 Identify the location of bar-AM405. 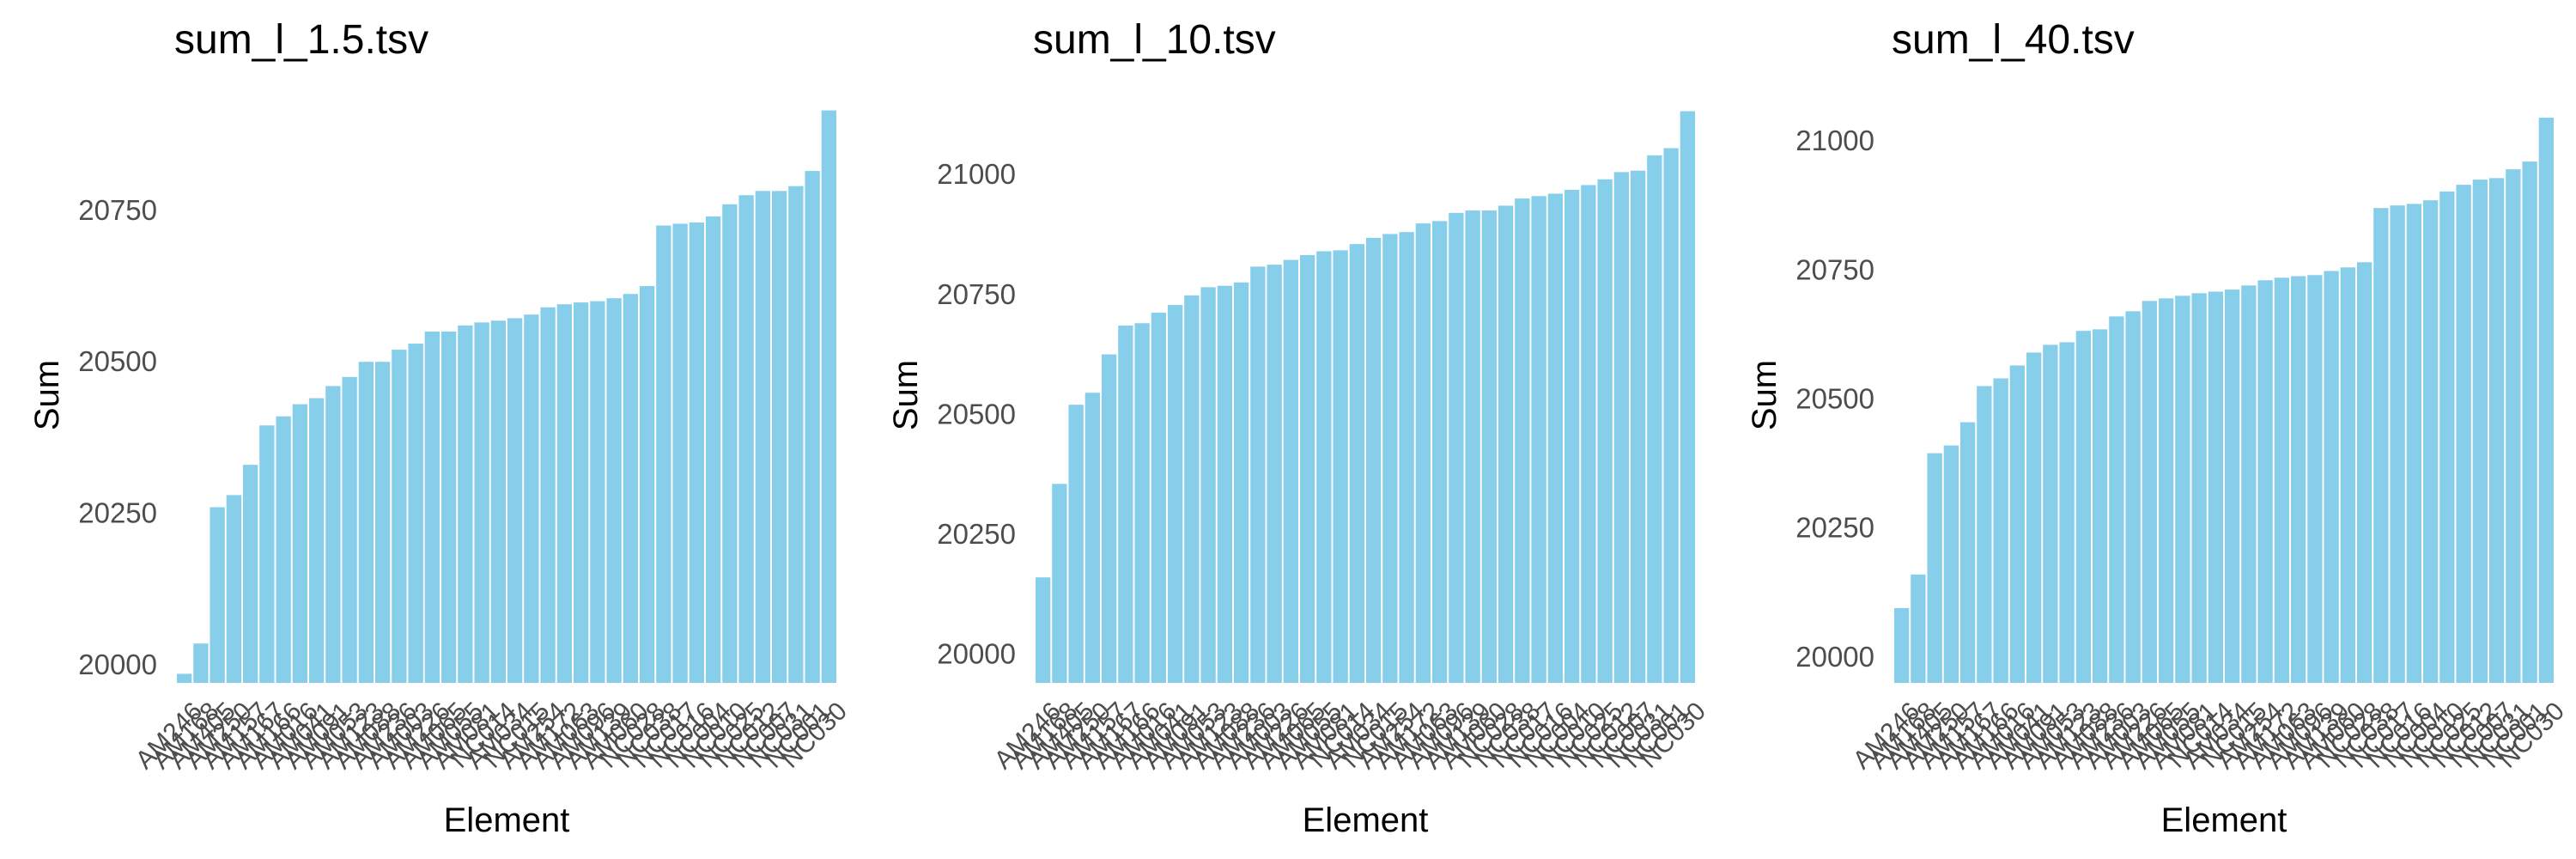
(1934, 568).